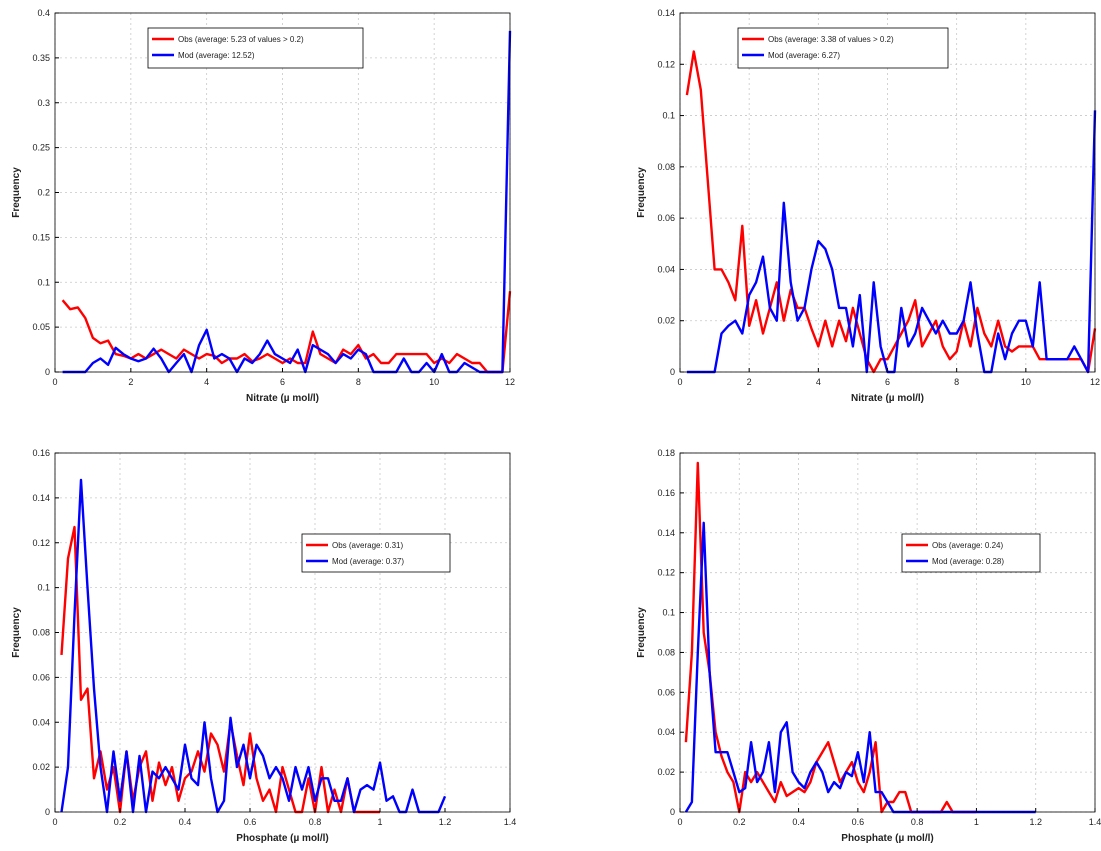 Image resolution: width=1101 pixels, height=851 pixels. What do you see at coordinates (831, 39) in the screenshot?
I see `legend-label-obs: Obs (average: 3.38 of values > 0.2)` at bounding box center [831, 39].